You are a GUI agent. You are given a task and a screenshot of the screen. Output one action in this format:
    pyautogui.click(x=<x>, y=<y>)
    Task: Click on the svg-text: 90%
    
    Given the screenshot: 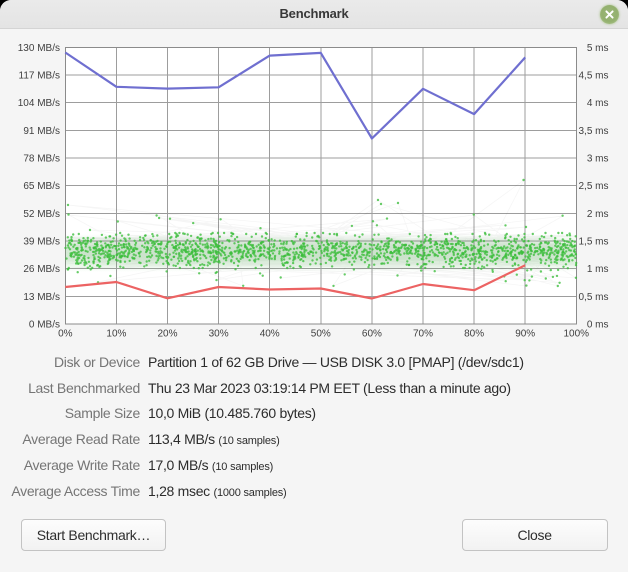 What is the action you would take?
    pyautogui.click(x=525, y=334)
    